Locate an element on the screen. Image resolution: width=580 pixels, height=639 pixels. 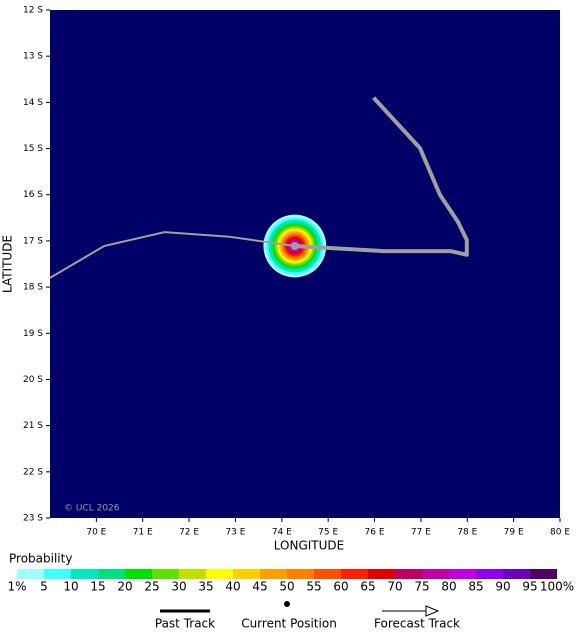
colorbar-tick-label: 95 is located at coordinates (529, 587).